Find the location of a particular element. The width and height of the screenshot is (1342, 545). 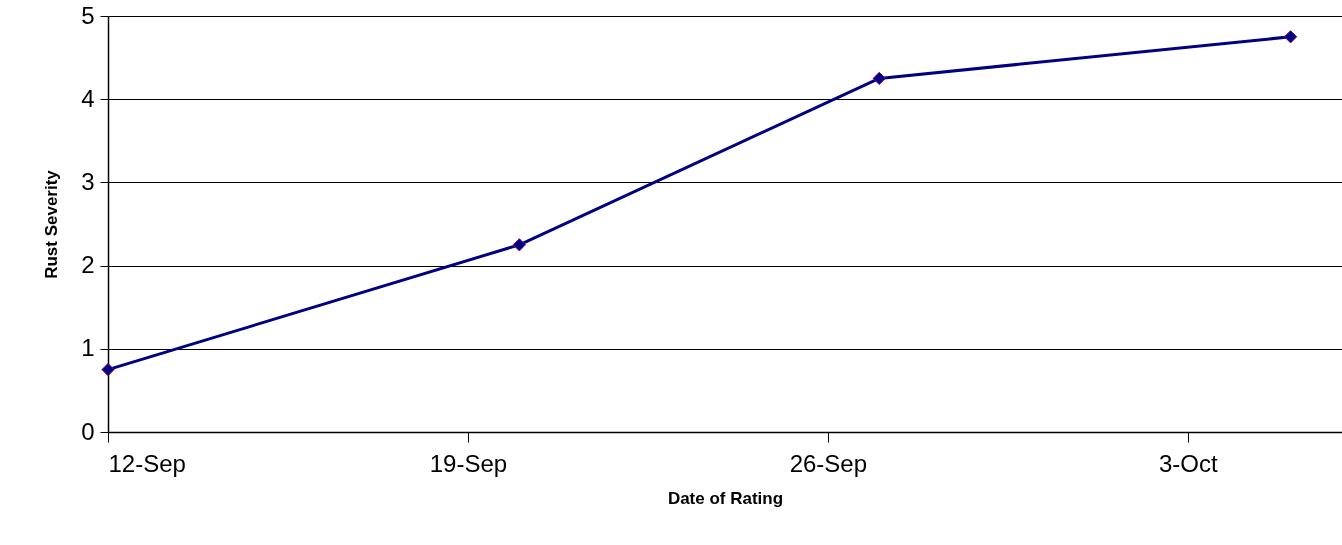

y-axis-title: Rust Severity is located at coordinates (52, 224).